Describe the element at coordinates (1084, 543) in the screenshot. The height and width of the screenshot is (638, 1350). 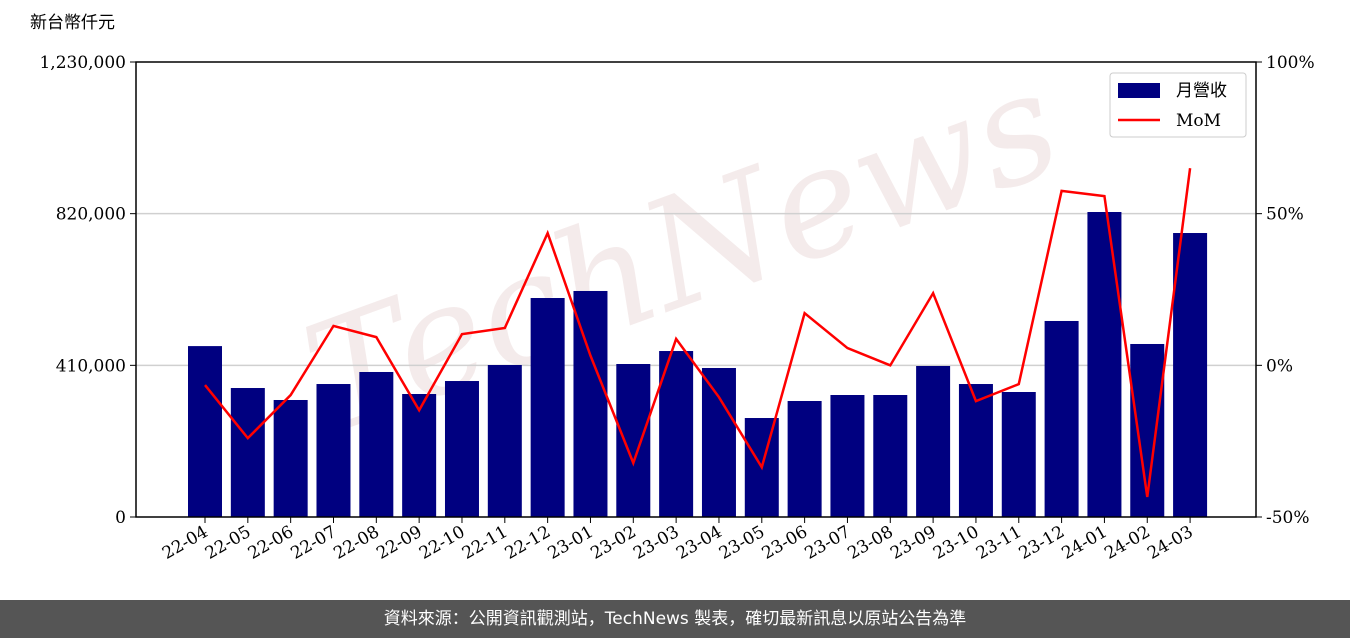
I see `x-tick-label: 24-01` at that location.